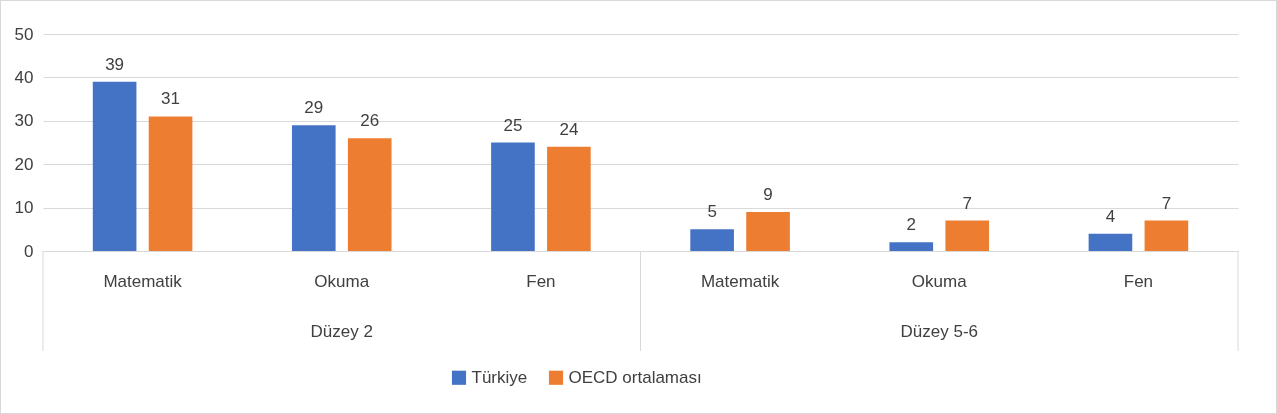 The image size is (1277, 414). Describe the element at coordinates (24, 164) in the screenshot. I see `y-tick-label: 20` at that location.